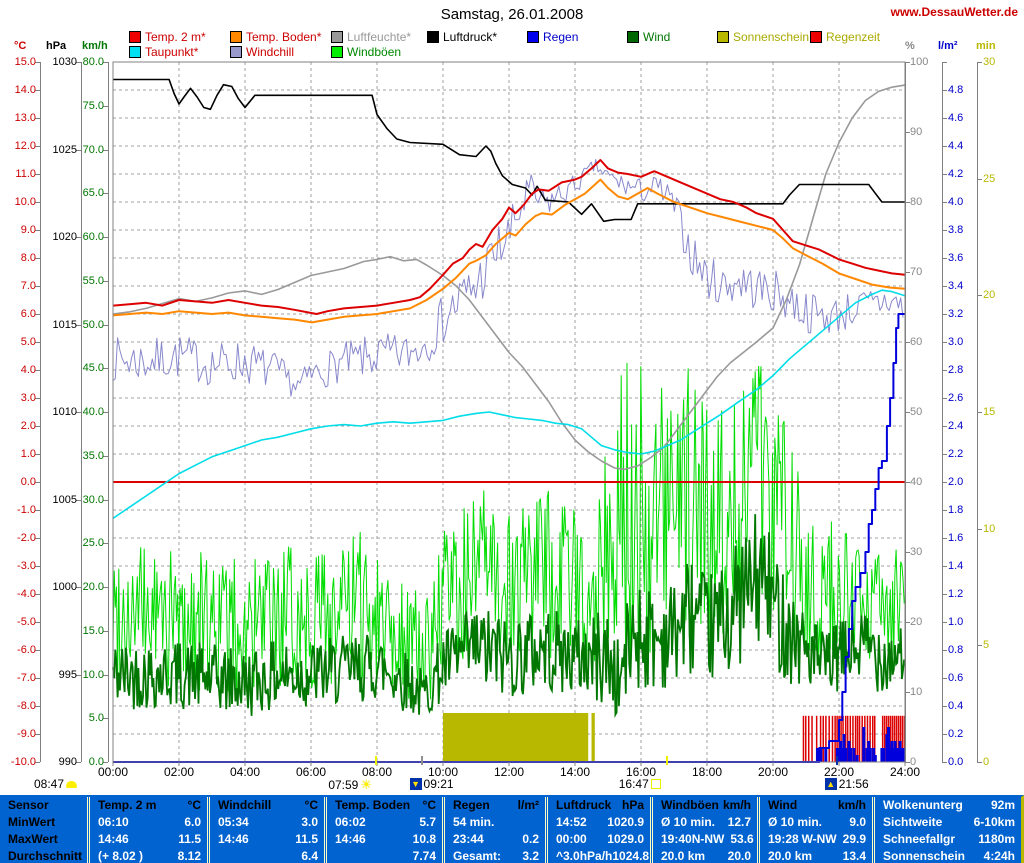  What do you see at coordinates (415, 784) in the screenshot?
I see `flag-down-icon: ▼` at bounding box center [415, 784].